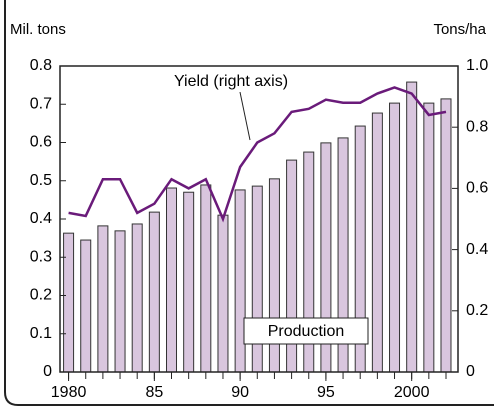 This screenshot has width=494, height=408. Describe the element at coordinates (154, 392) in the screenshot. I see `x-tick-label: 85` at that location.